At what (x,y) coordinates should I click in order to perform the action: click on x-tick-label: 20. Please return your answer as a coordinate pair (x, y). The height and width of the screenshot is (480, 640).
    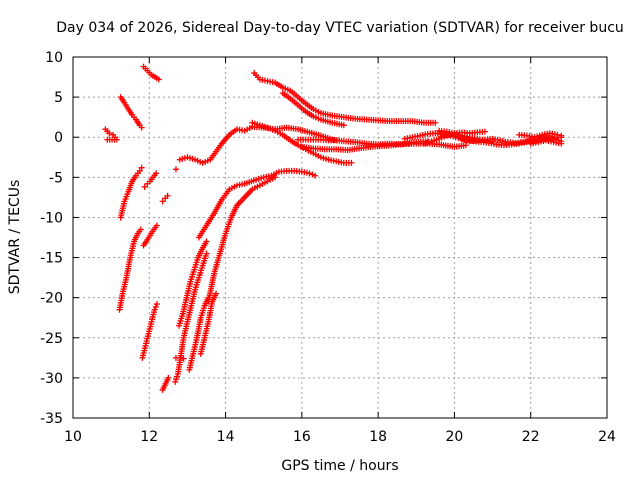
    Looking at the image, I should click on (455, 437).